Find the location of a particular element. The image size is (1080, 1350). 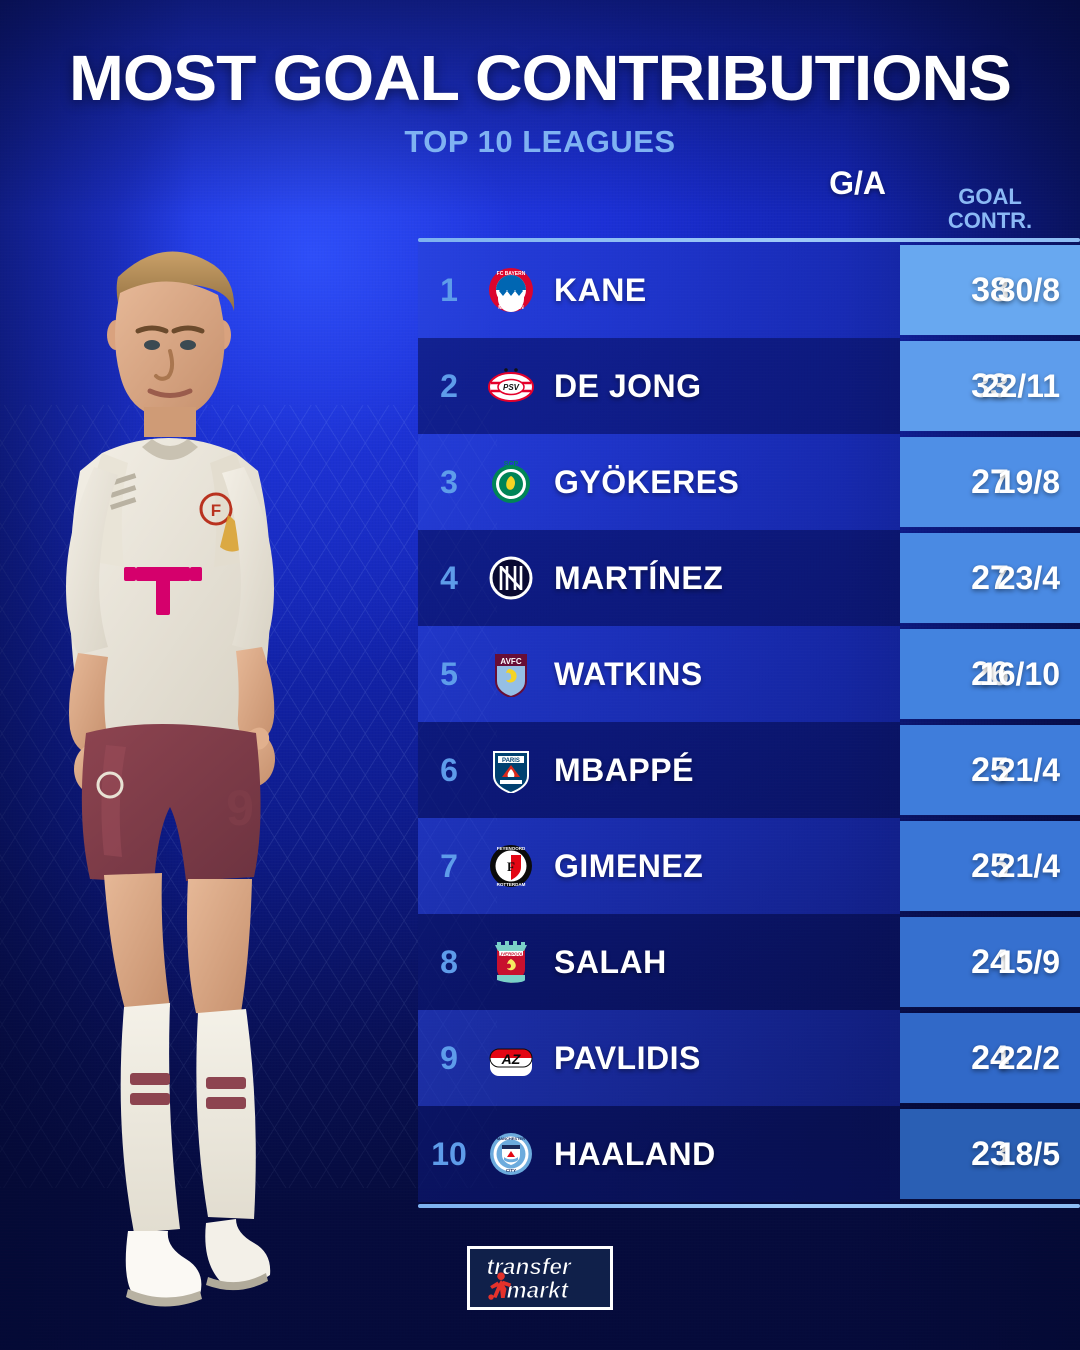

svg-text: 9 is located at coordinates (240, 808).